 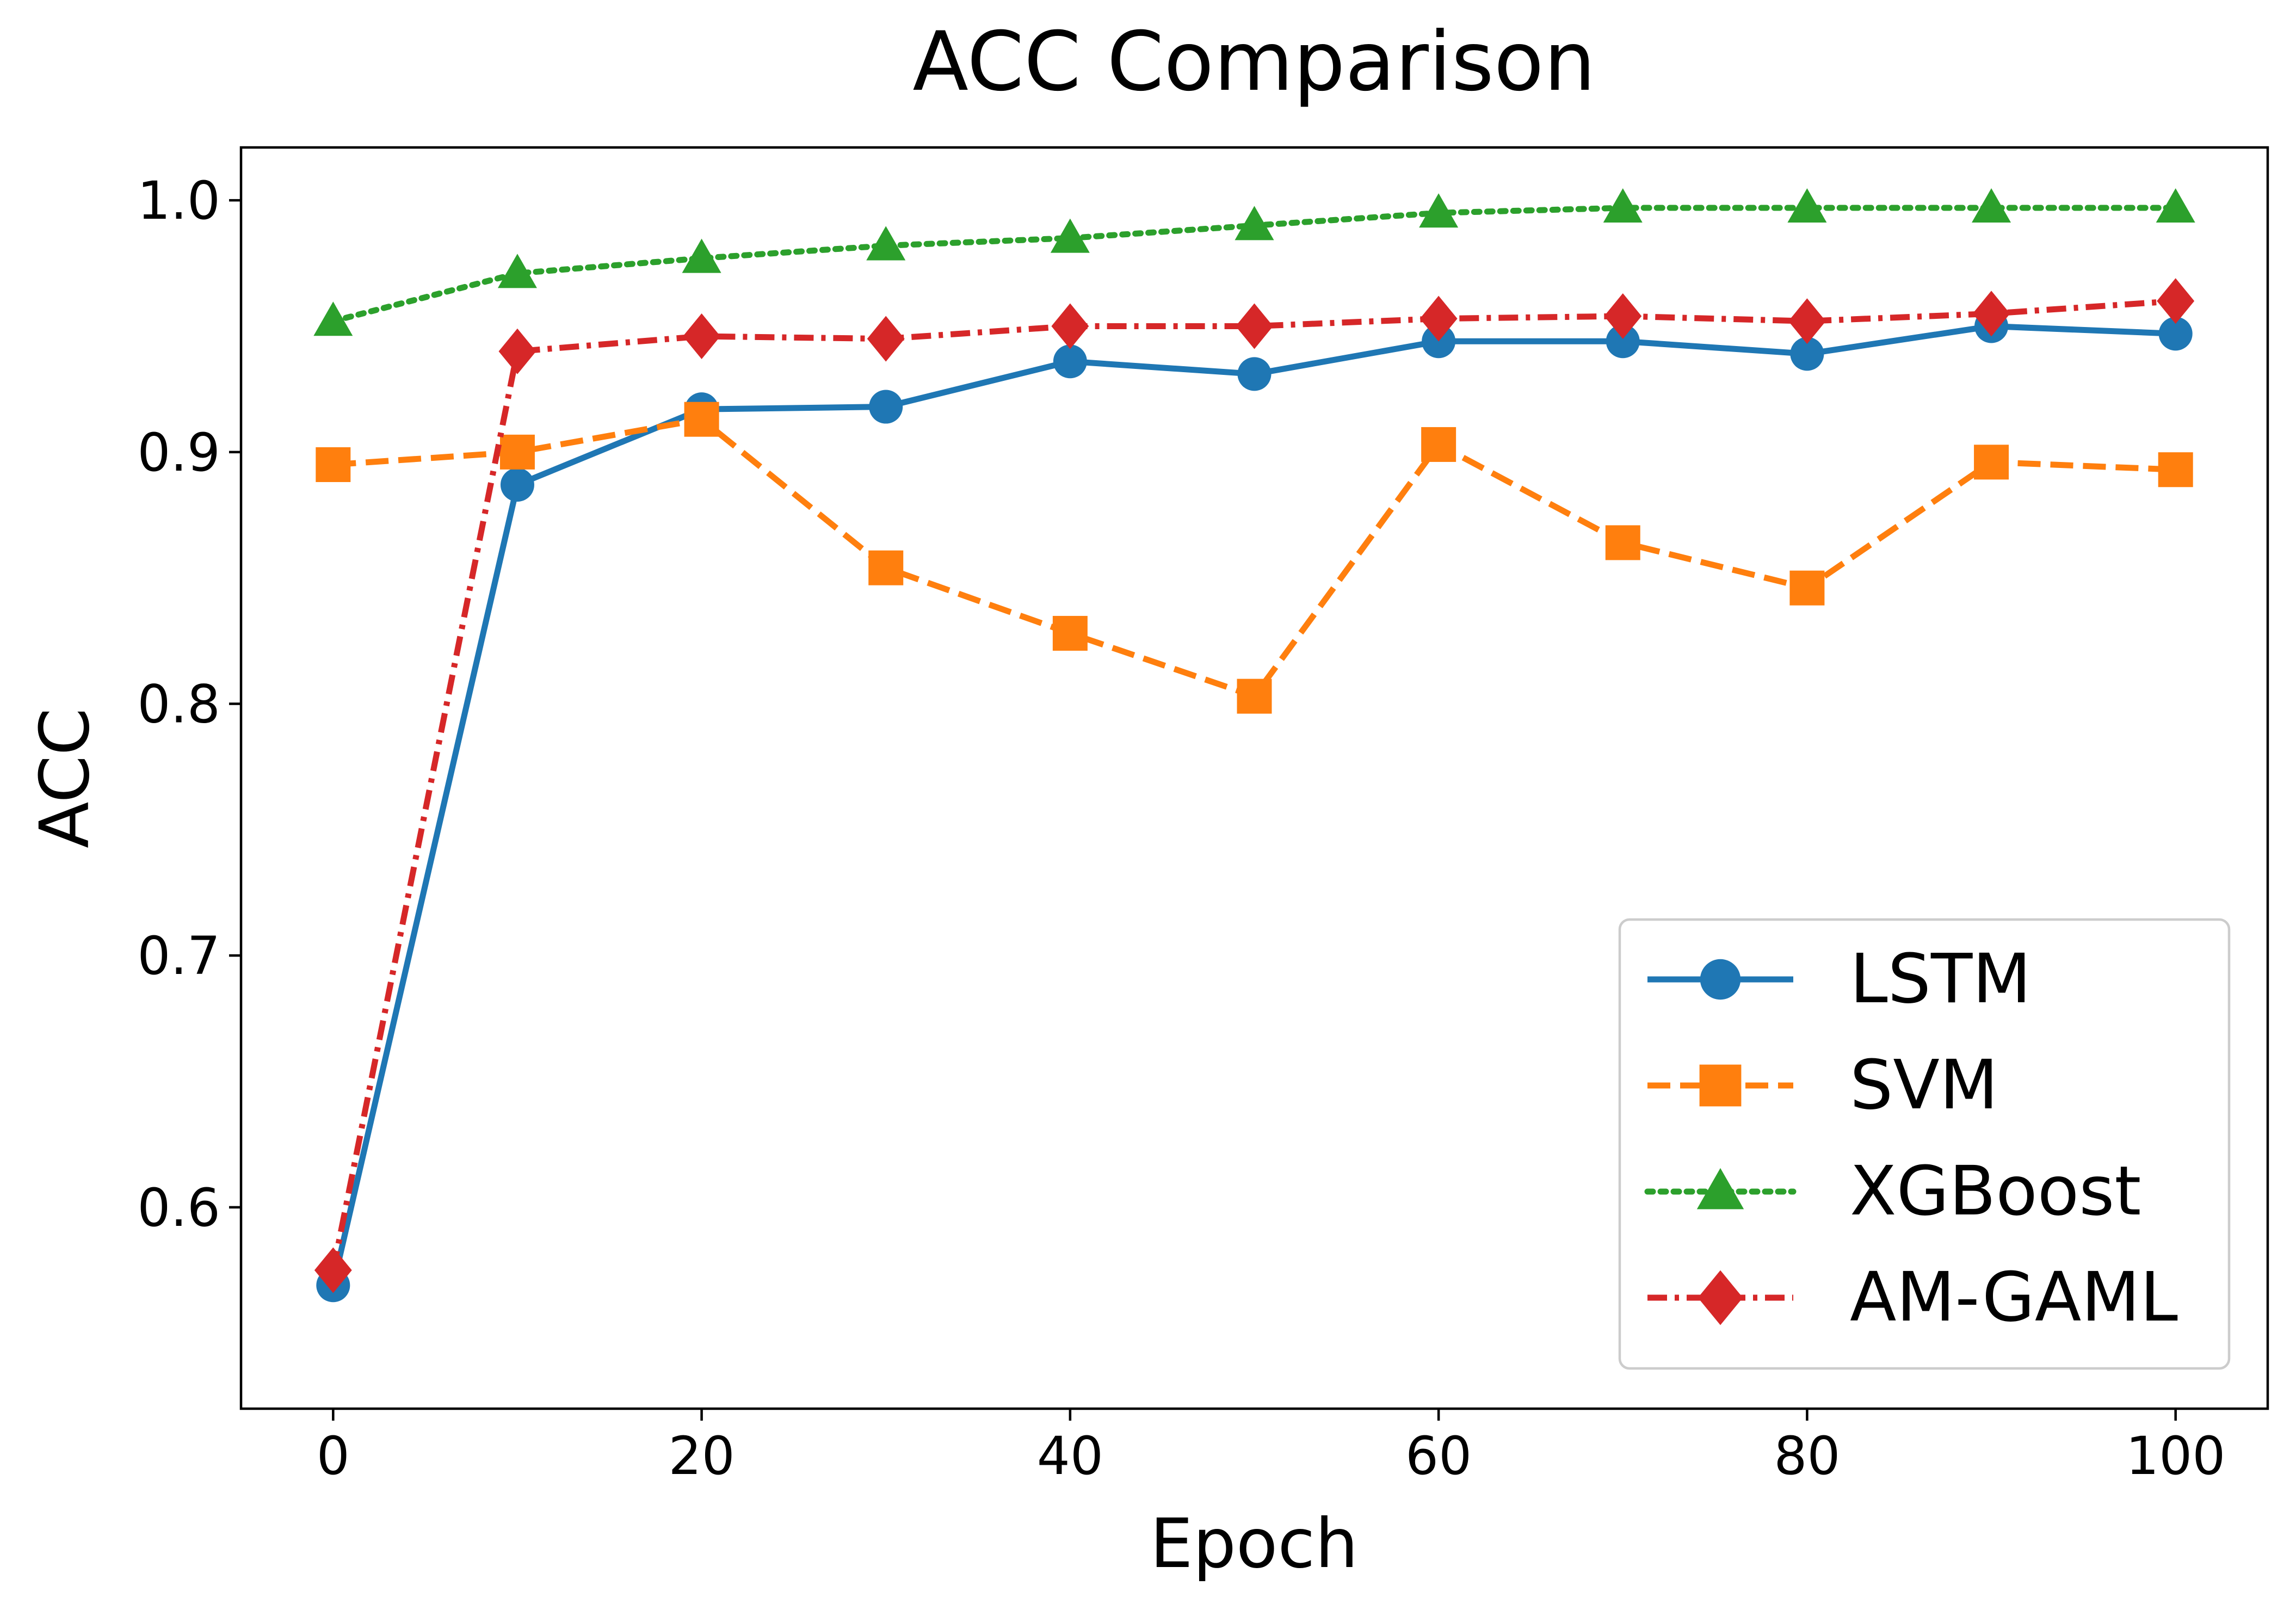 I want to click on x-tick-label: 20, so click(x=702, y=1456).